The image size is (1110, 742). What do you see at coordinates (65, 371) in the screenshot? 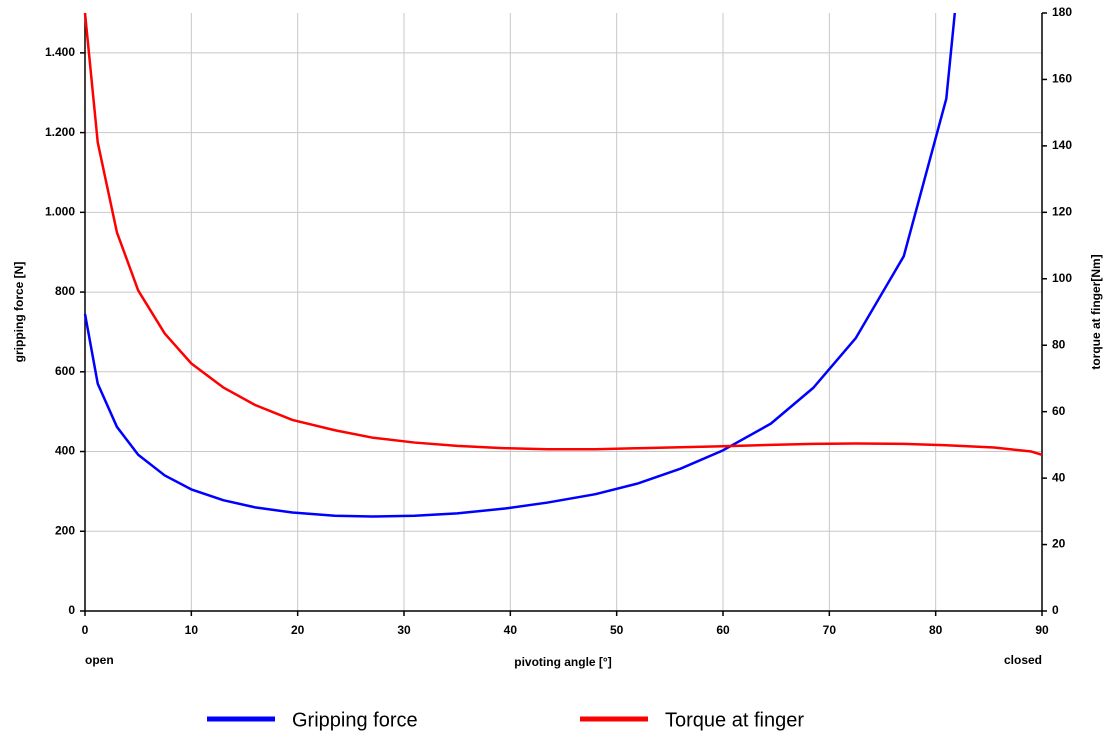
I see `y-tick-label: 600` at bounding box center [65, 371].